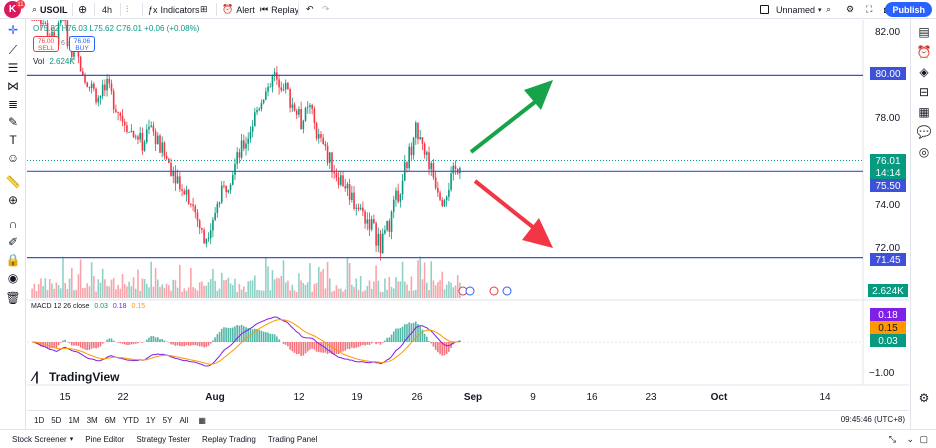  I want to click on timezone-label: 09:45:46 (UTC+8), so click(872, 419).